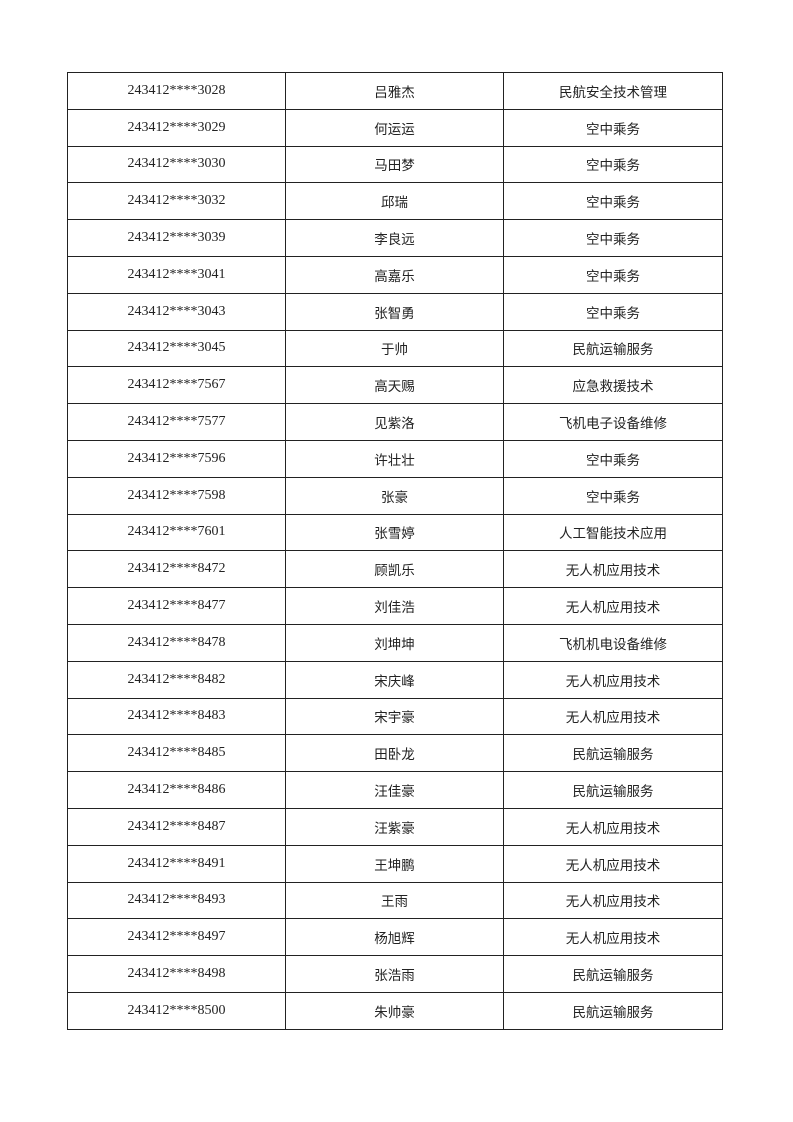 This screenshot has height=1122, width=793. I want to click on id-cell: 243412****3028, so click(176, 91).